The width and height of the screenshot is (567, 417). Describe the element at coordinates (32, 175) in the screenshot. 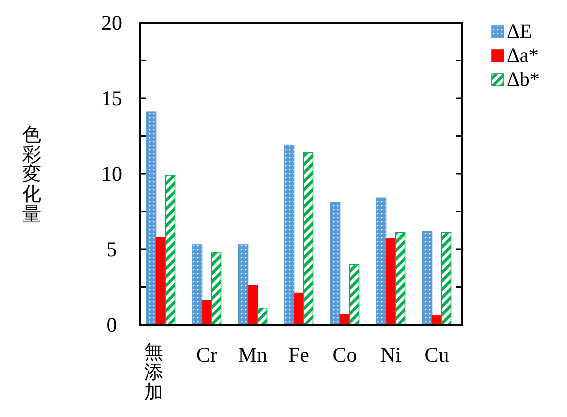

I see `y-axis-title: 色彩変化量` at that location.